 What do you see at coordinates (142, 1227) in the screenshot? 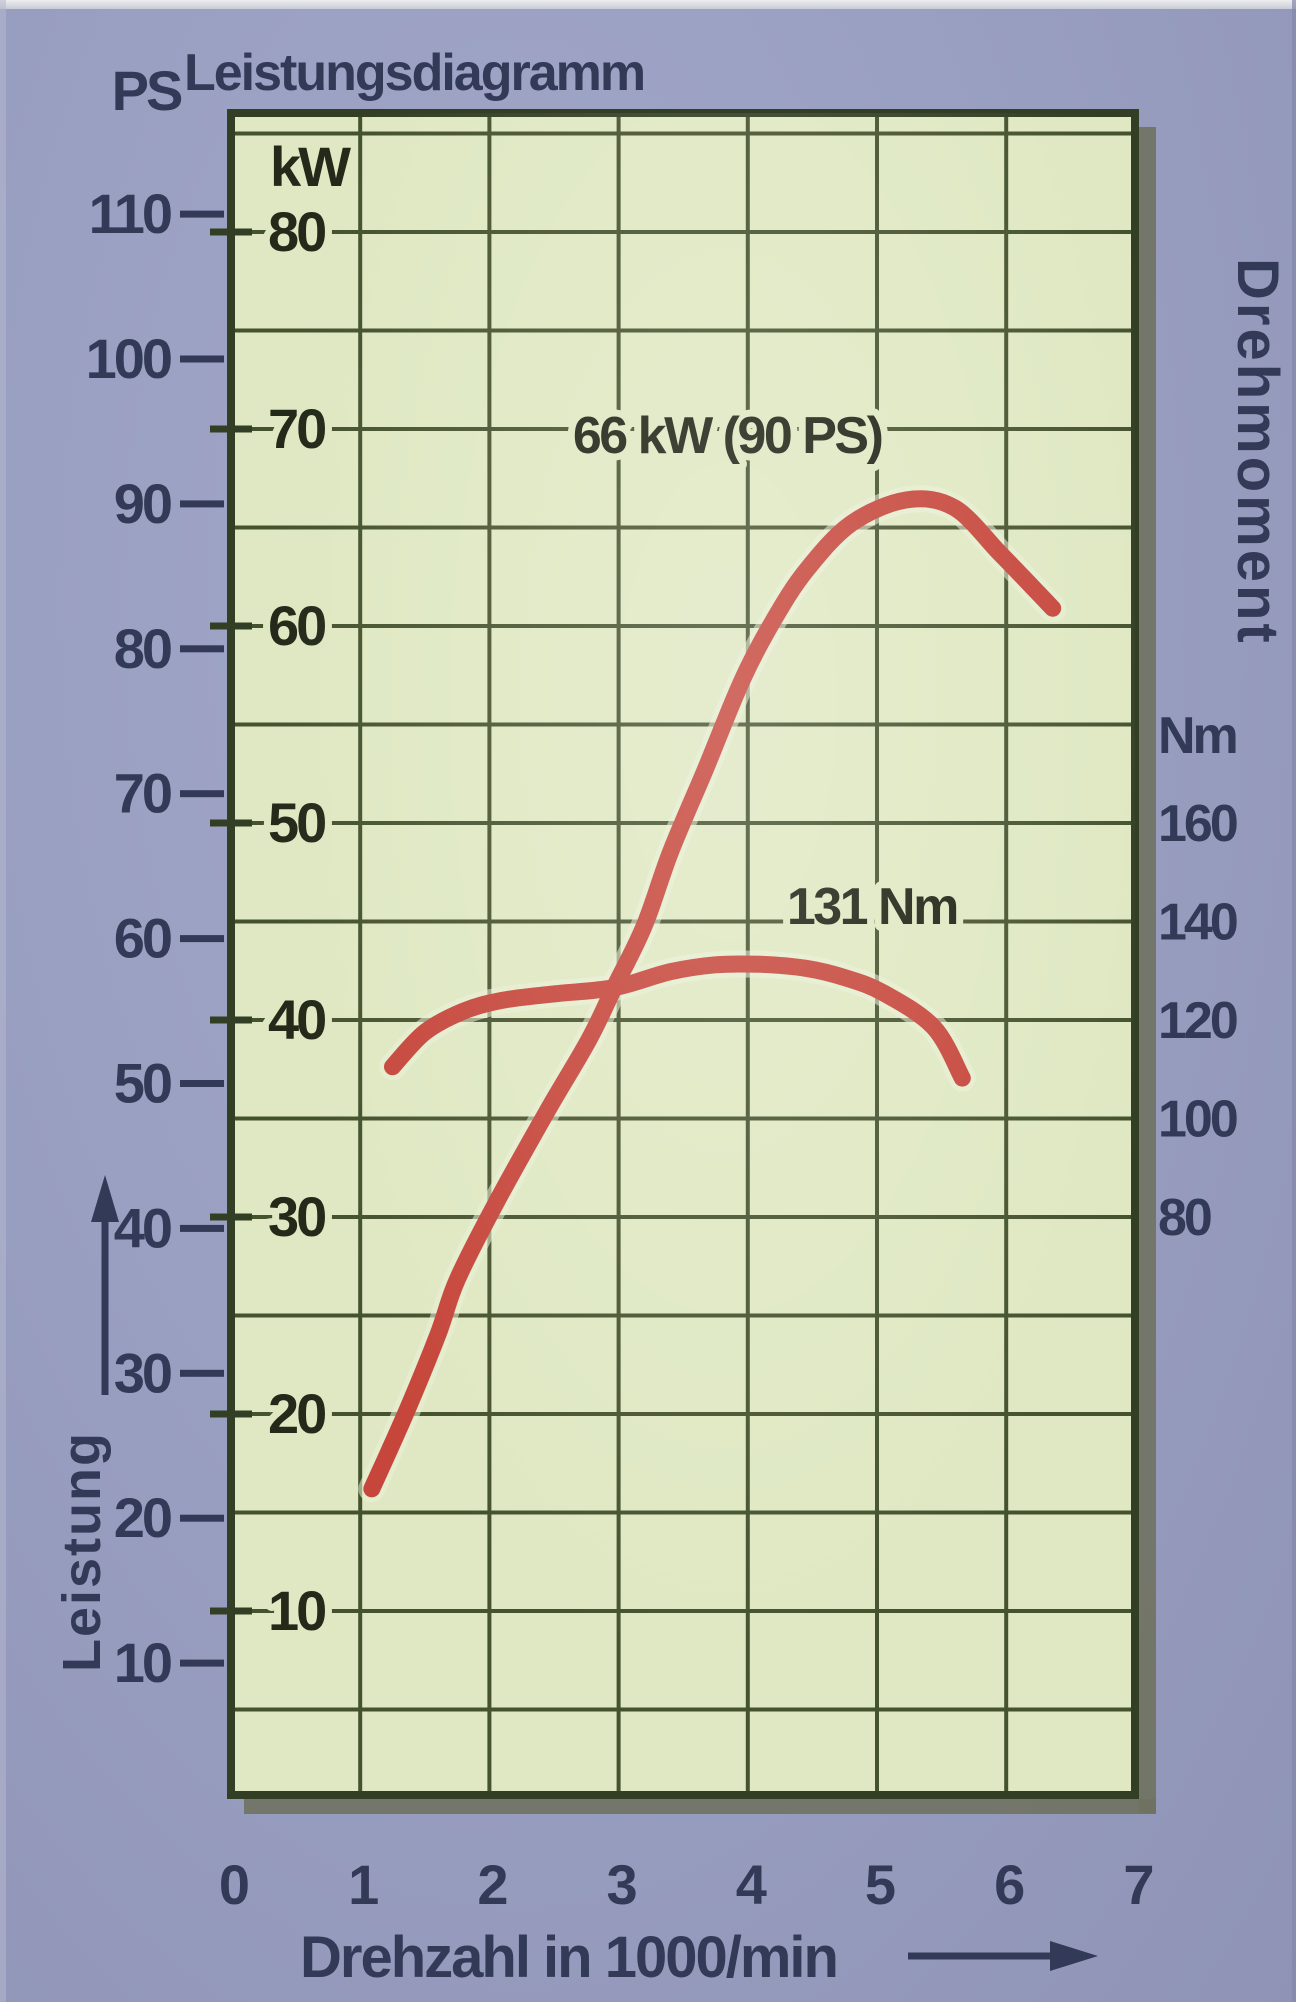
I see `ps-tick-label-40: 40` at bounding box center [142, 1227].